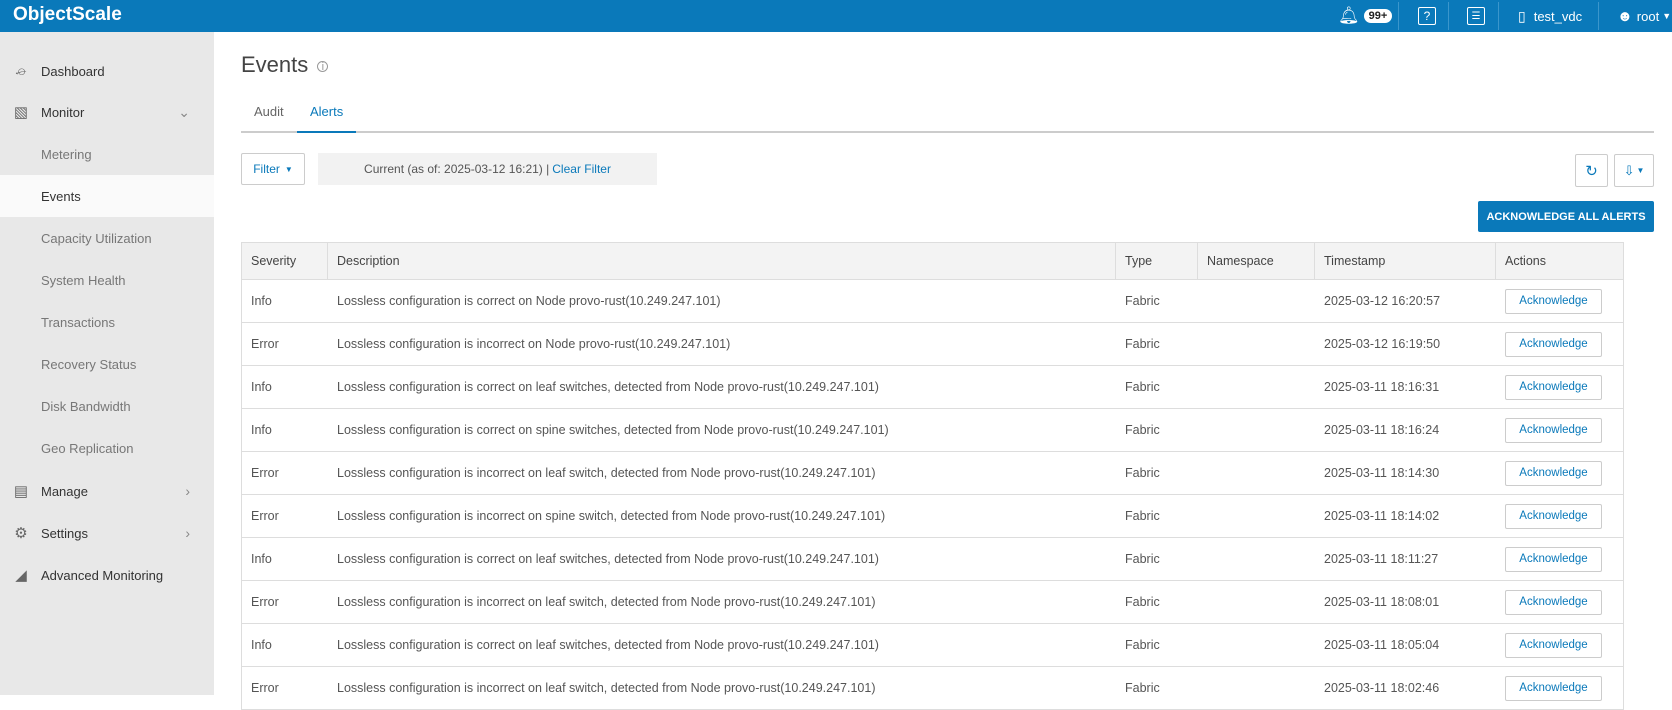 The height and width of the screenshot is (710, 1672). What do you see at coordinates (107, 112) in the screenshot?
I see `sidebar-item-monitor: ▧ Monitor ⌄` at bounding box center [107, 112].